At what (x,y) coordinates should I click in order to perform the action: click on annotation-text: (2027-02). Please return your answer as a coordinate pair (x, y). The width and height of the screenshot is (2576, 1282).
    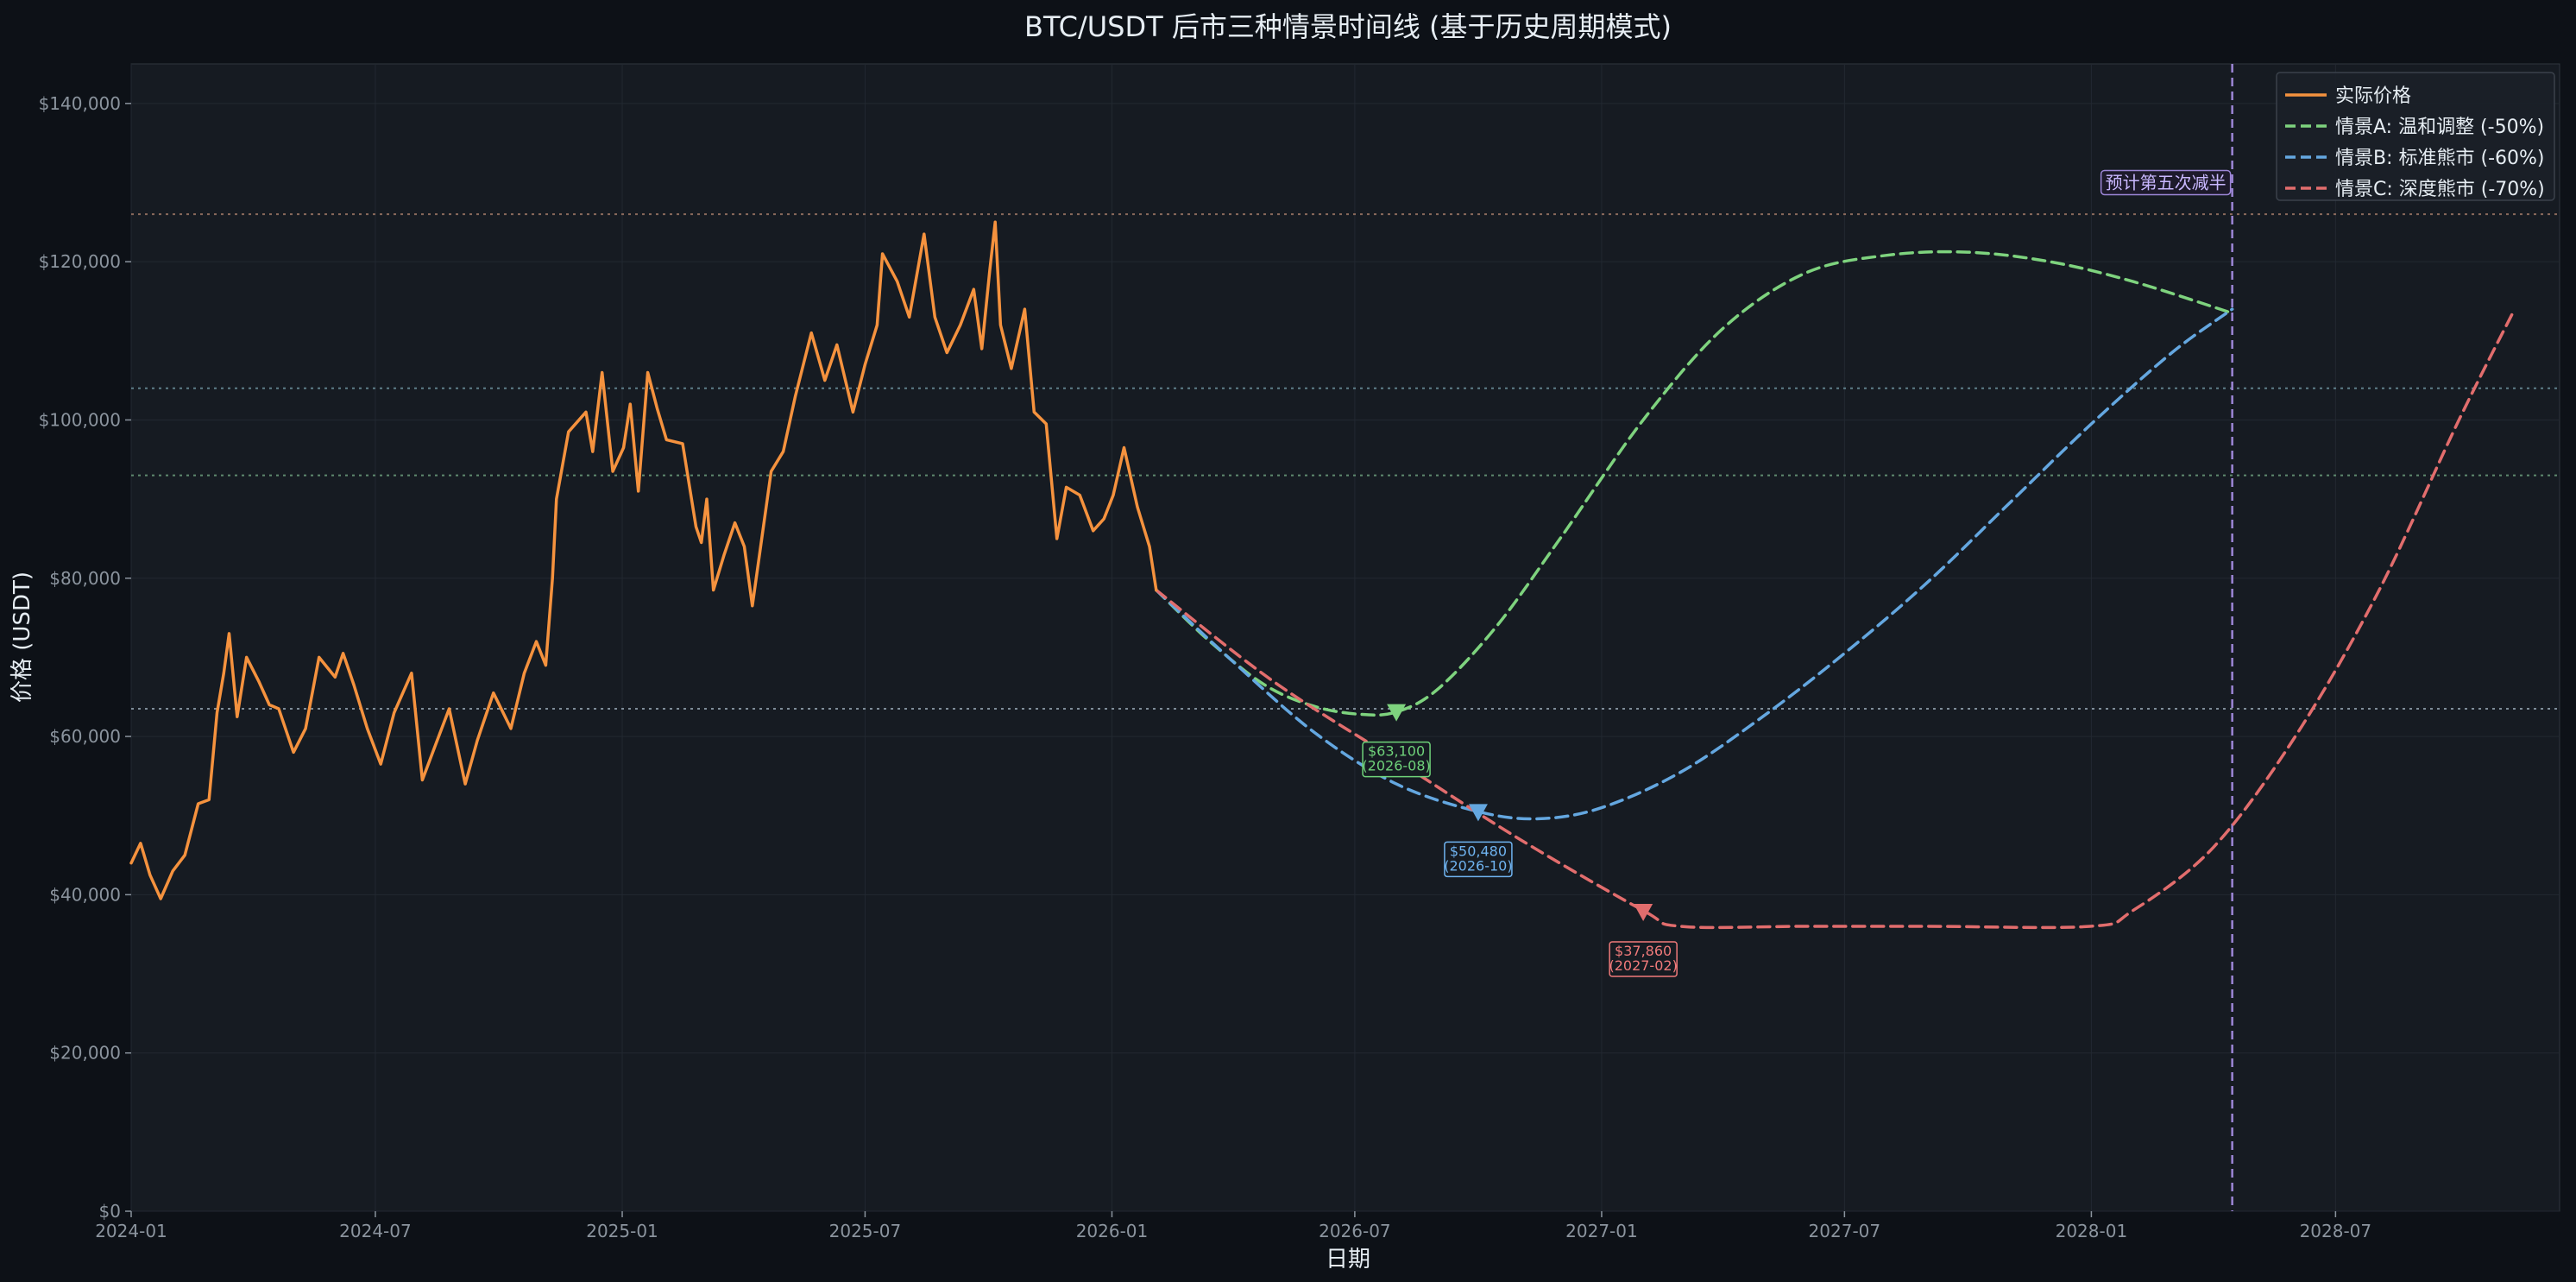
    Looking at the image, I should click on (1643, 966).